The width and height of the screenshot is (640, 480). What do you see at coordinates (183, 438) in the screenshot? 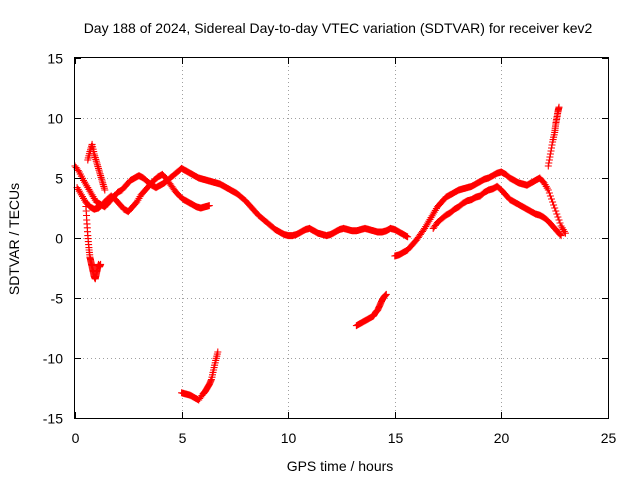
I see `x-tick-label: 5` at bounding box center [183, 438].